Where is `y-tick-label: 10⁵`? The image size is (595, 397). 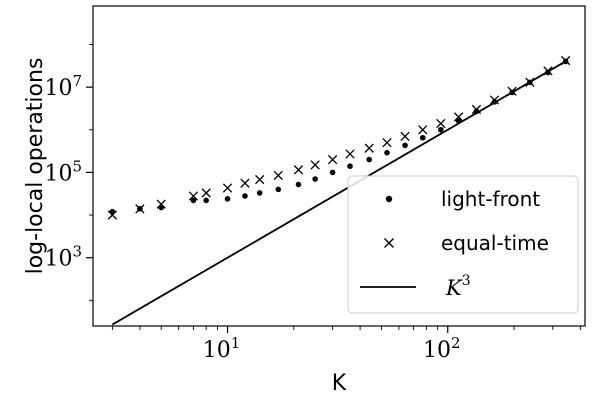 y-tick-label: 10⁵ is located at coordinates (63, 171).